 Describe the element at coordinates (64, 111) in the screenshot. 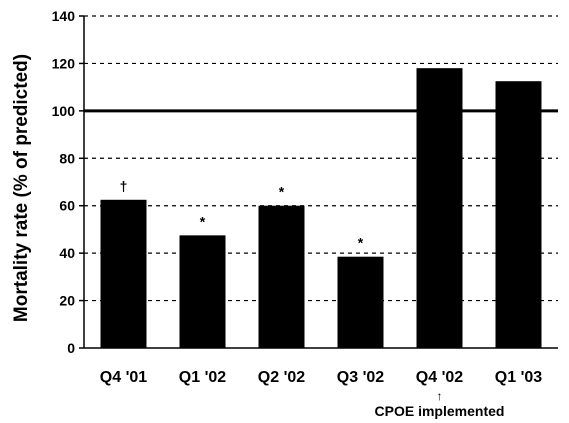

I see `y-tick-label: 100` at that location.